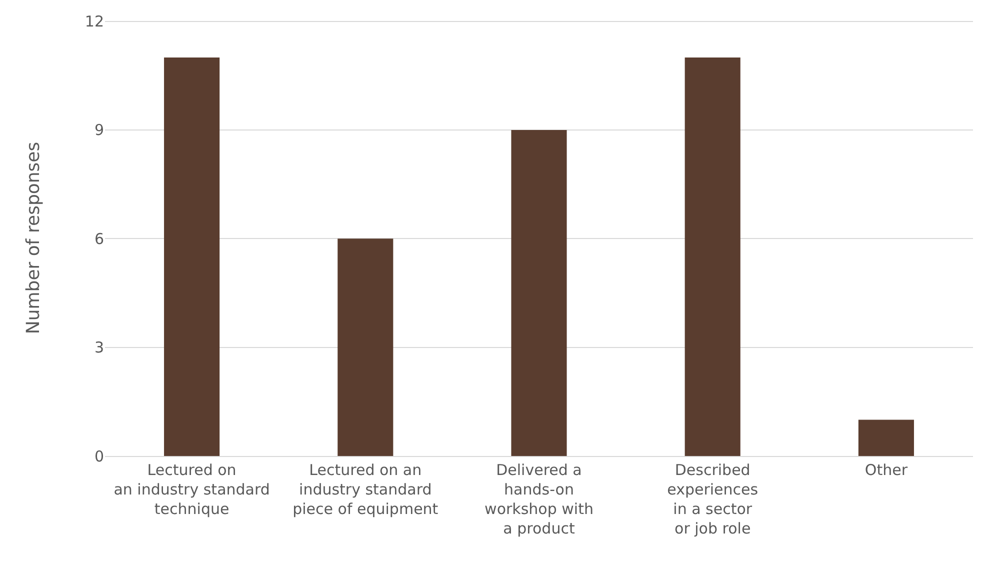  I want to click on y-tick-label: 12, so click(94, 21).